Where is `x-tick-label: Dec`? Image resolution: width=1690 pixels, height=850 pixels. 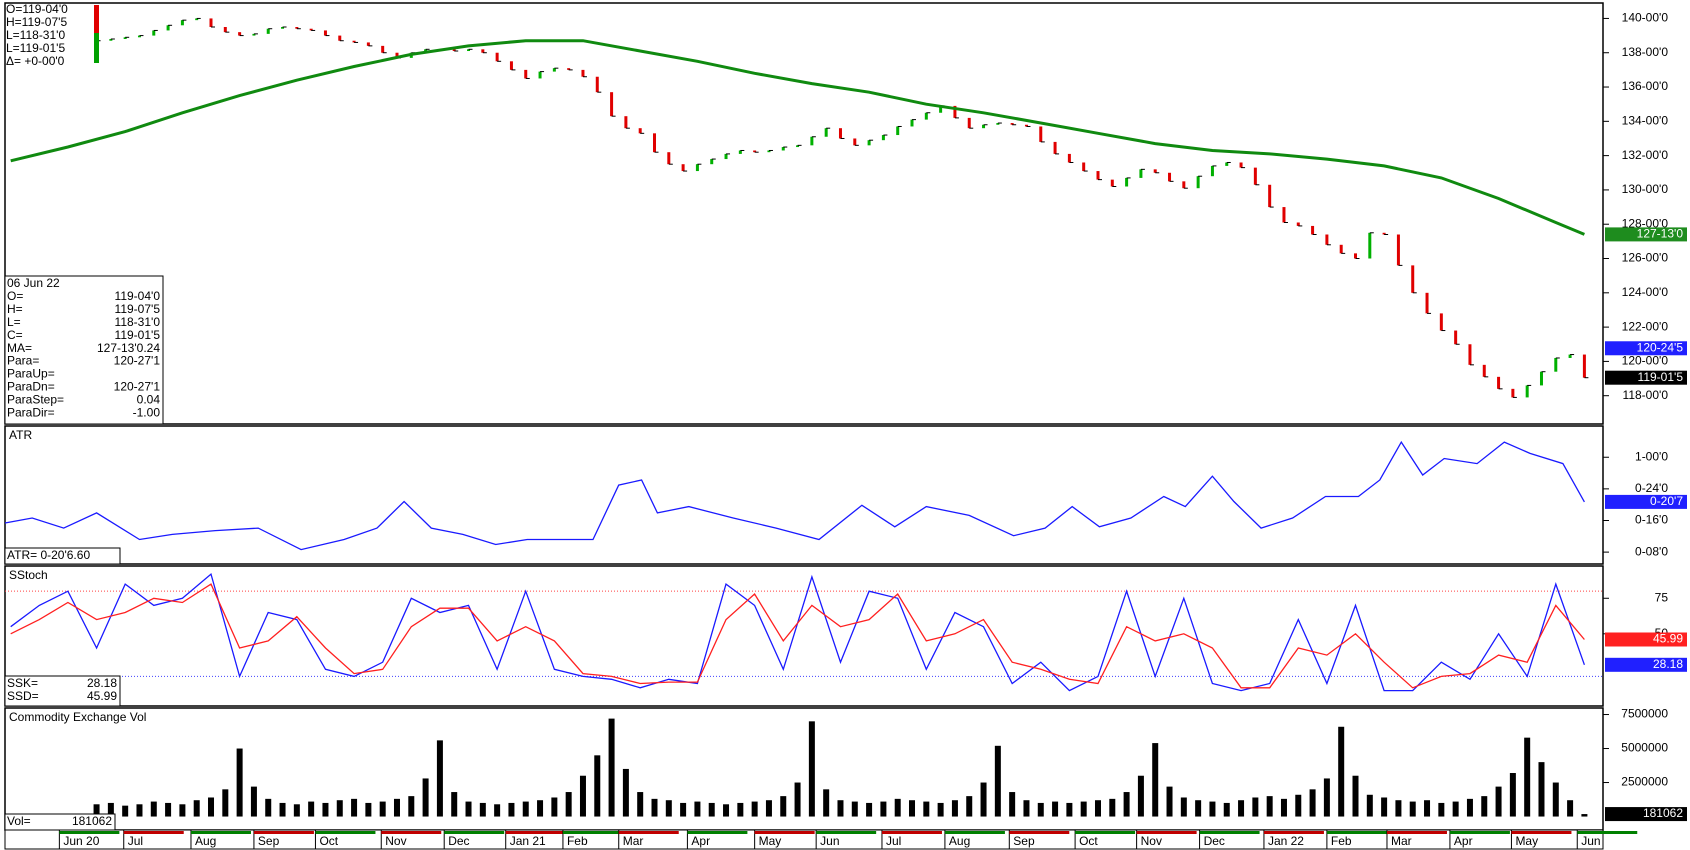
x-tick-label: Dec is located at coordinates (458, 841).